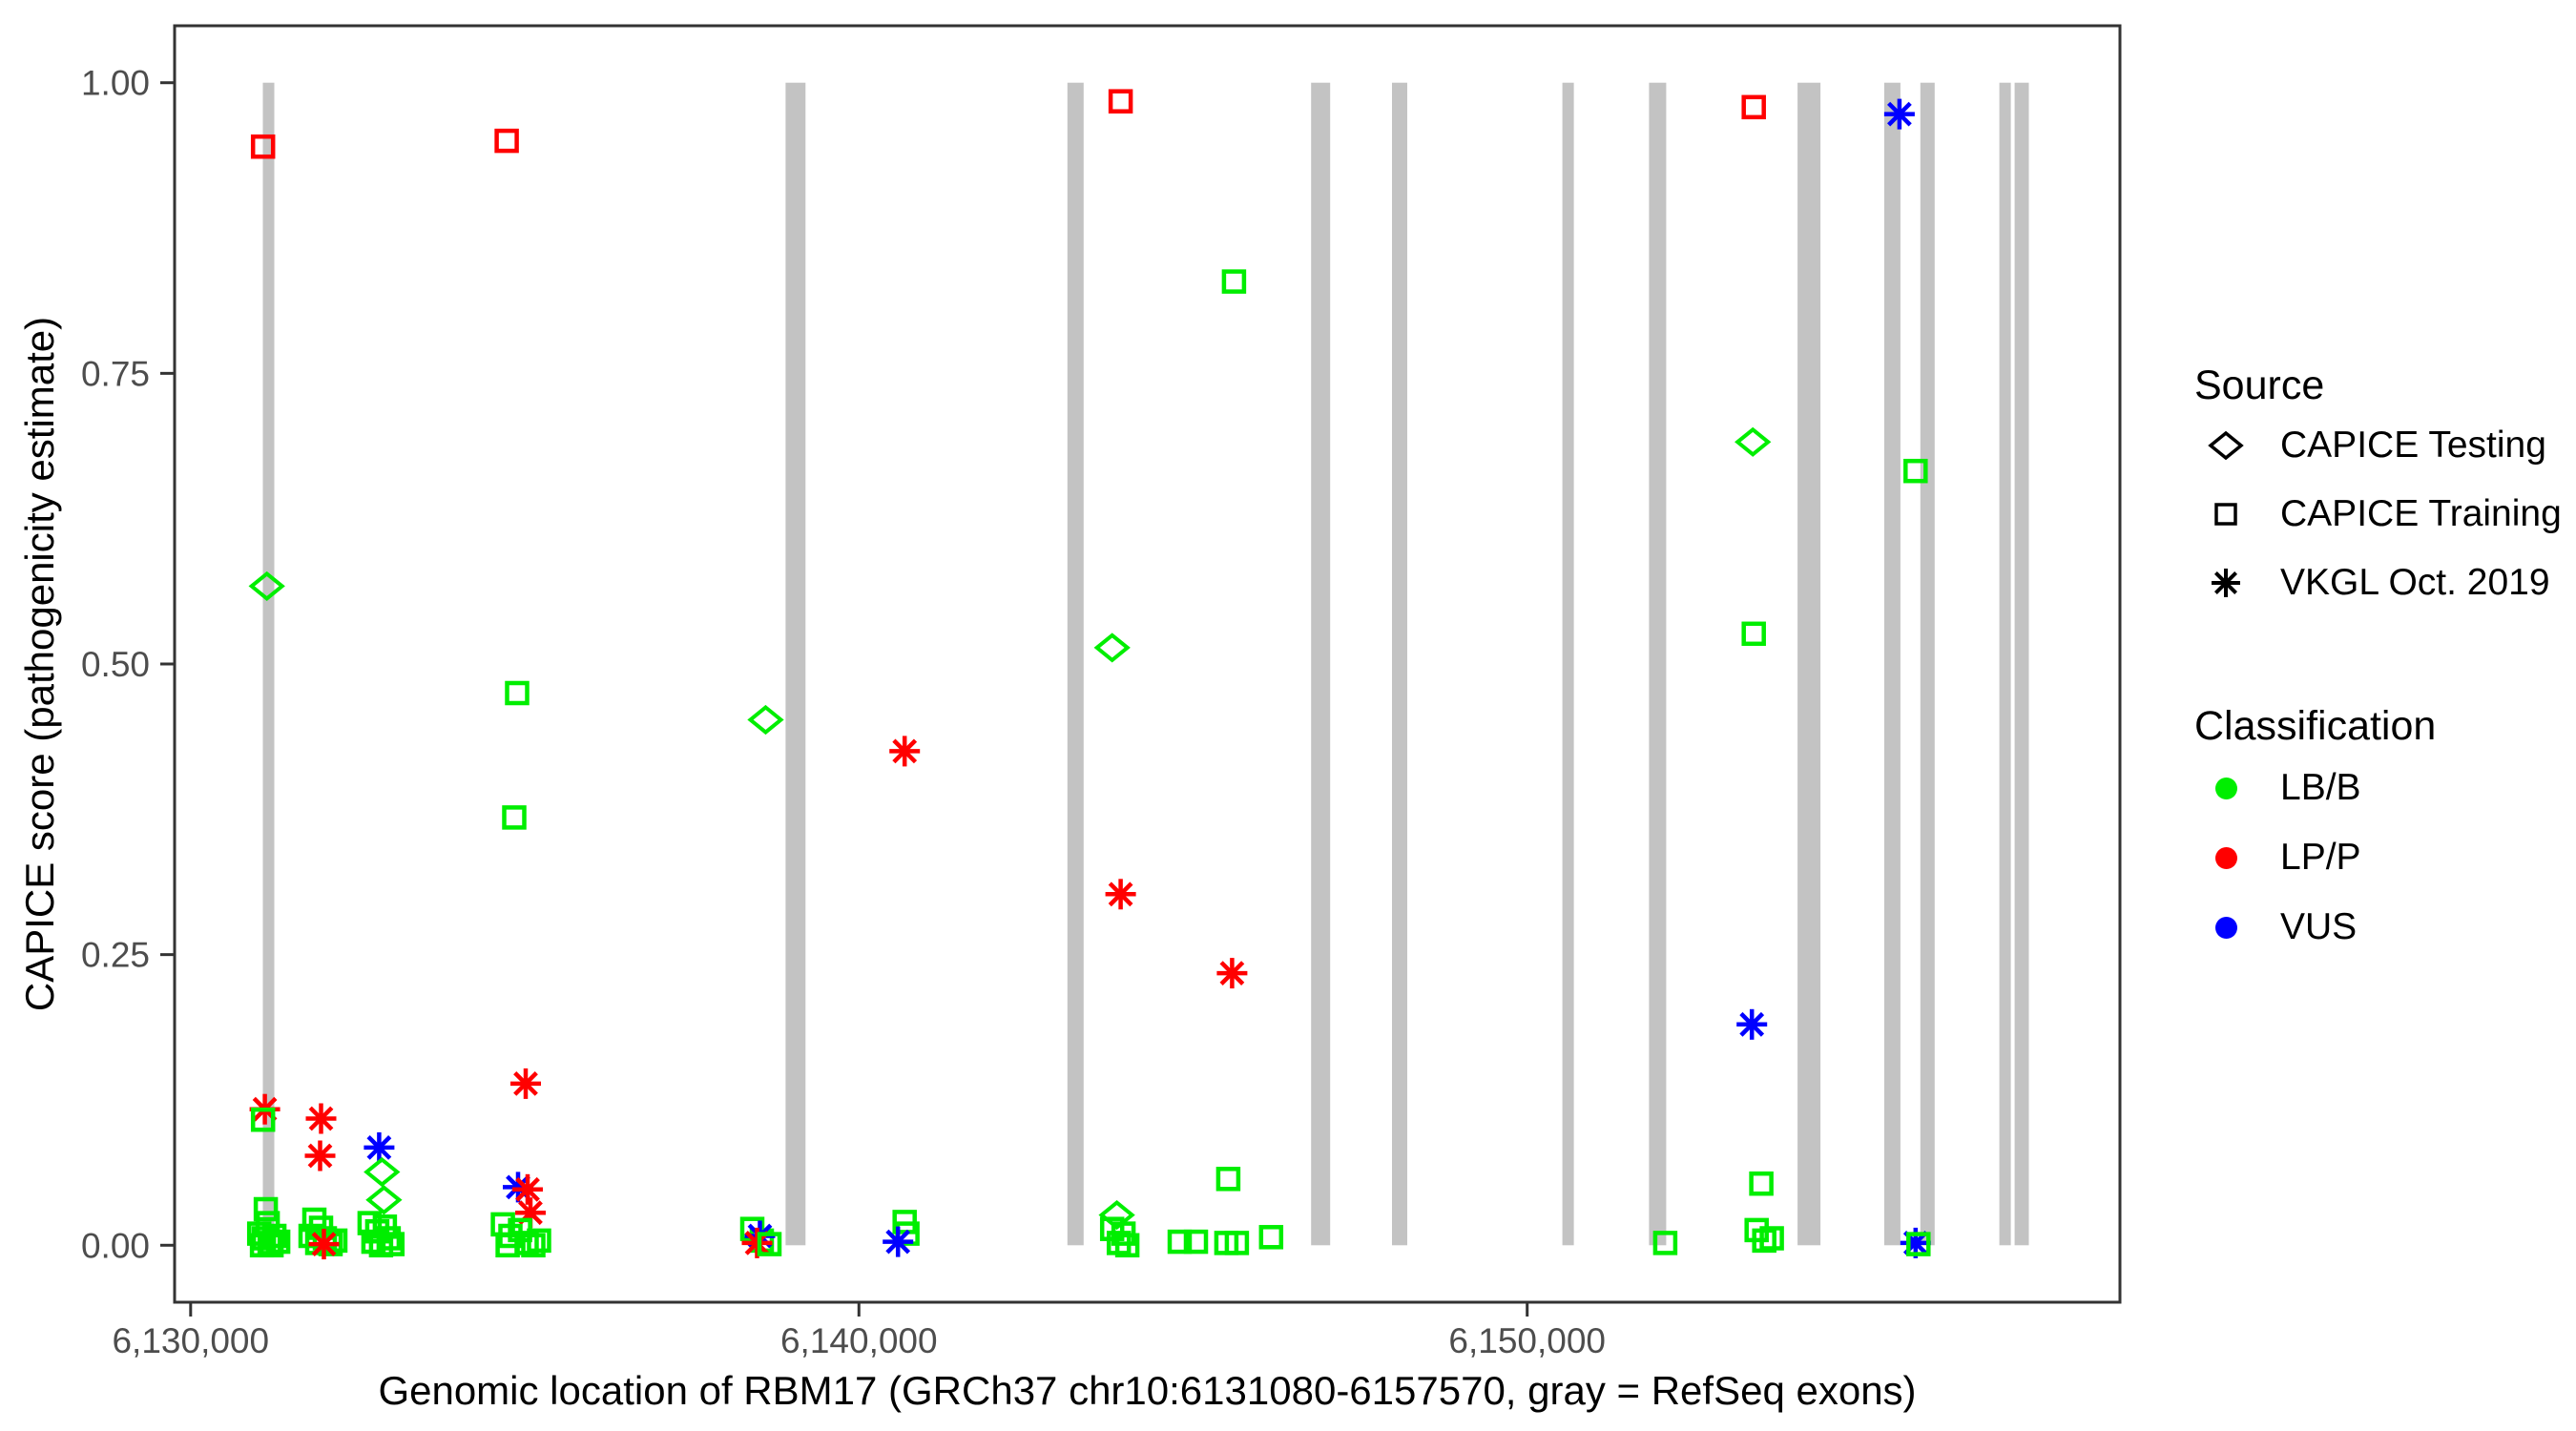 Image resolution: width=2576 pixels, height=1431 pixels. What do you see at coordinates (2415, 582) in the screenshot?
I see `legend-item-label: VKGL Oct. 2019` at bounding box center [2415, 582].